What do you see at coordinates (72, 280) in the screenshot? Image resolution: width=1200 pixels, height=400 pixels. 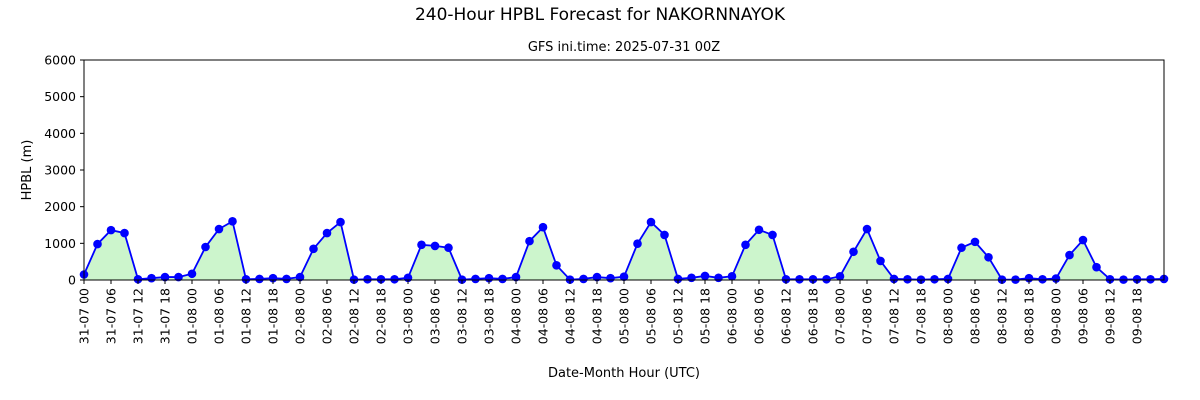 I see `y-tick-label: 0` at bounding box center [72, 280].